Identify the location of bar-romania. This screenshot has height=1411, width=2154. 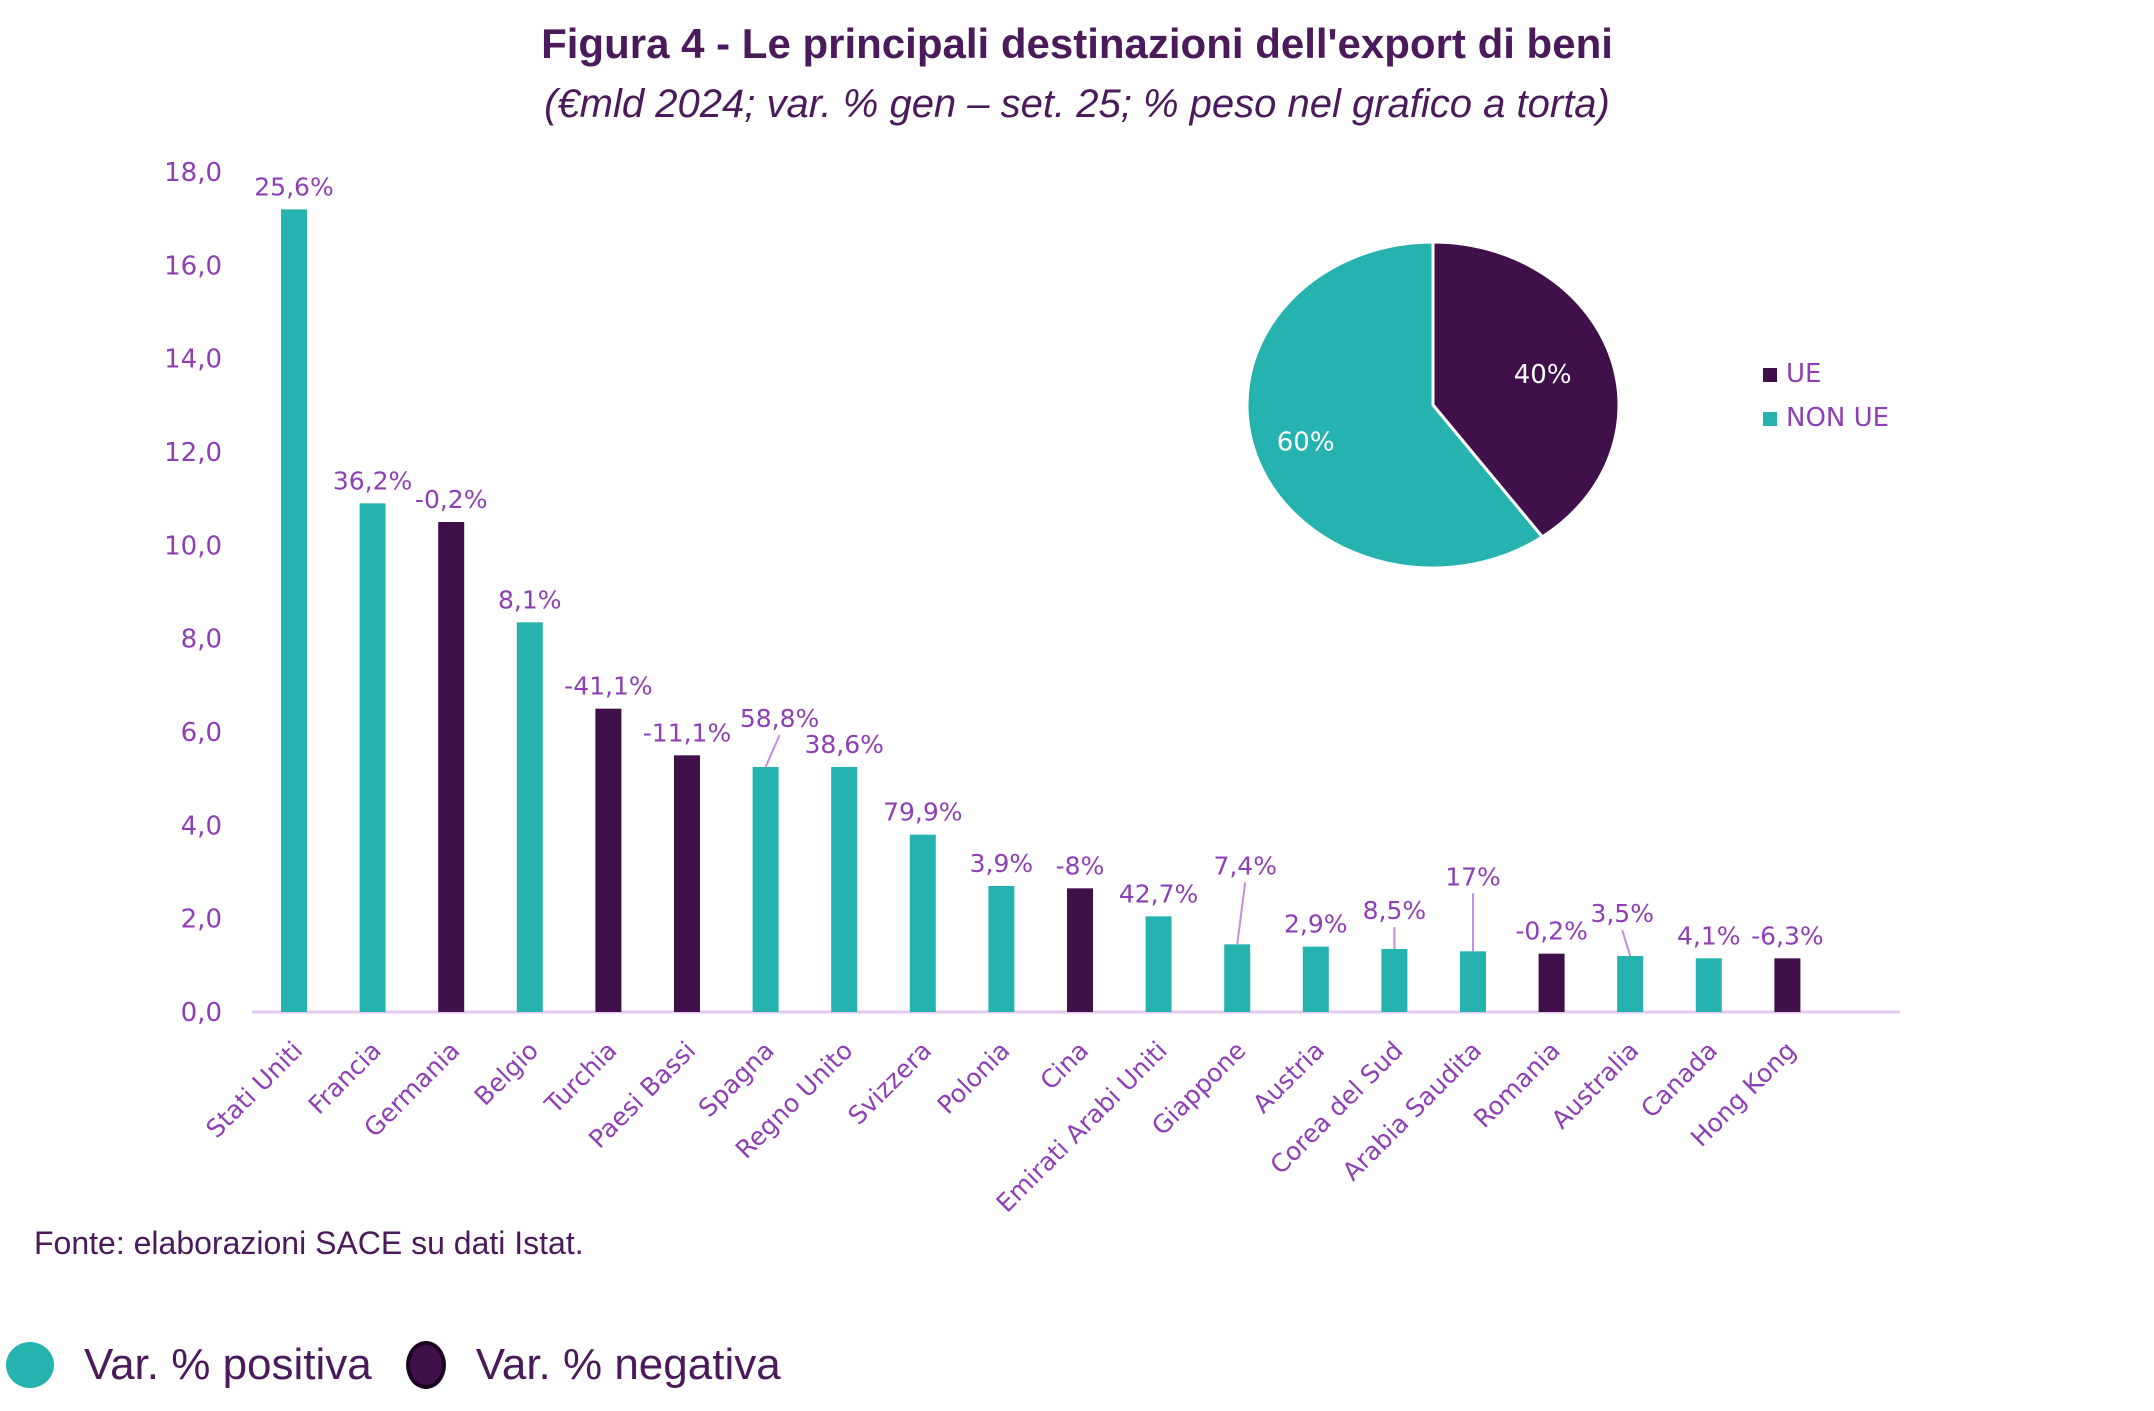
(1551, 982).